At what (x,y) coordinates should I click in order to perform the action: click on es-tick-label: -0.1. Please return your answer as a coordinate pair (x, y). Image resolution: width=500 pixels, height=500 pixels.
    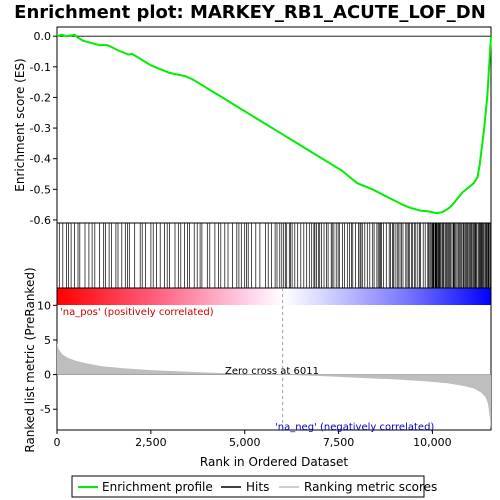
    Looking at the image, I should click on (40, 67).